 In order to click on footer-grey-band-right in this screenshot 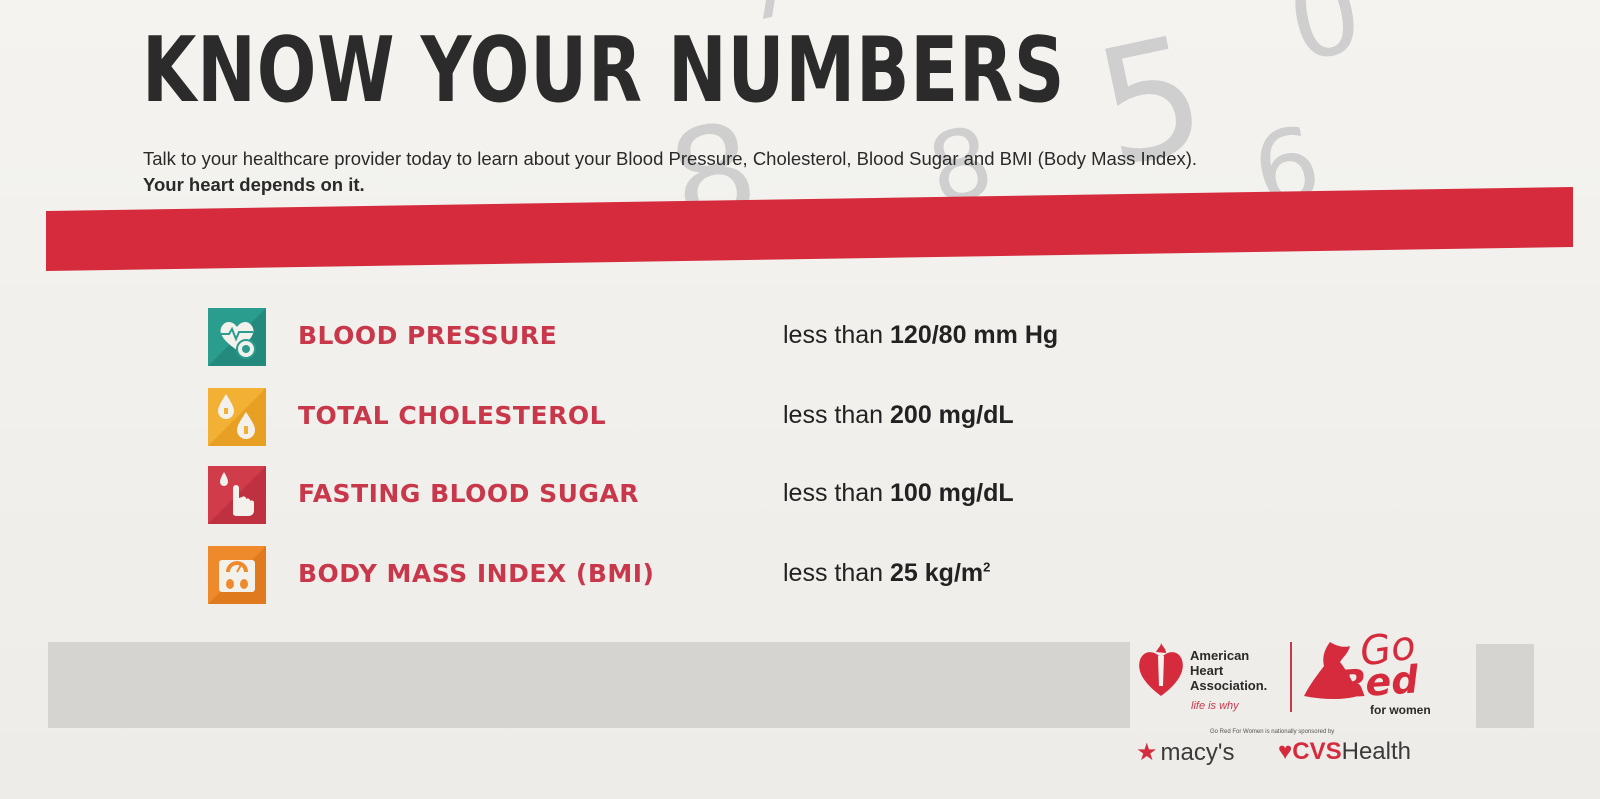, I will do `click(1505, 686)`.